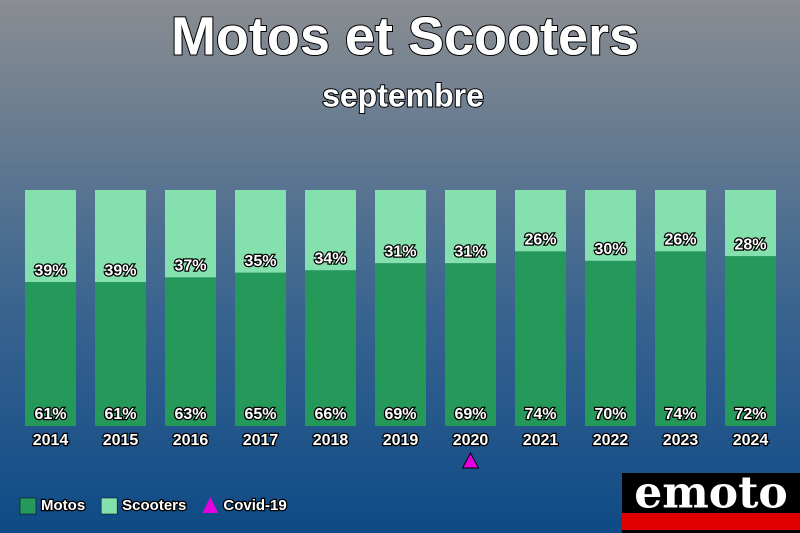 This screenshot has height=533, width=800. What do you see at coordinates (541, 440) in the screenshot?
I see `x-tick-label: 2021` at bounding box center [541, 440].